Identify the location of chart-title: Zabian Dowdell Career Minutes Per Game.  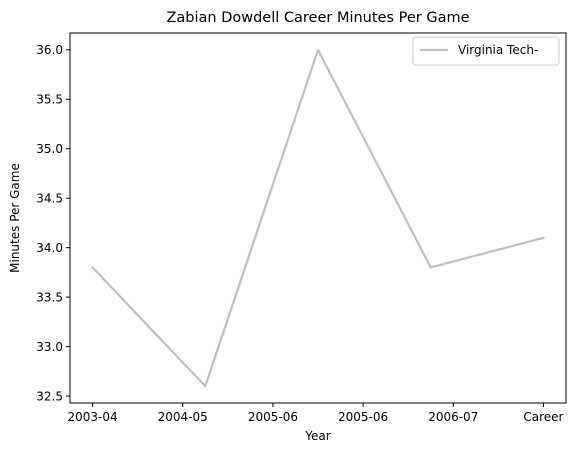
(317, 18).